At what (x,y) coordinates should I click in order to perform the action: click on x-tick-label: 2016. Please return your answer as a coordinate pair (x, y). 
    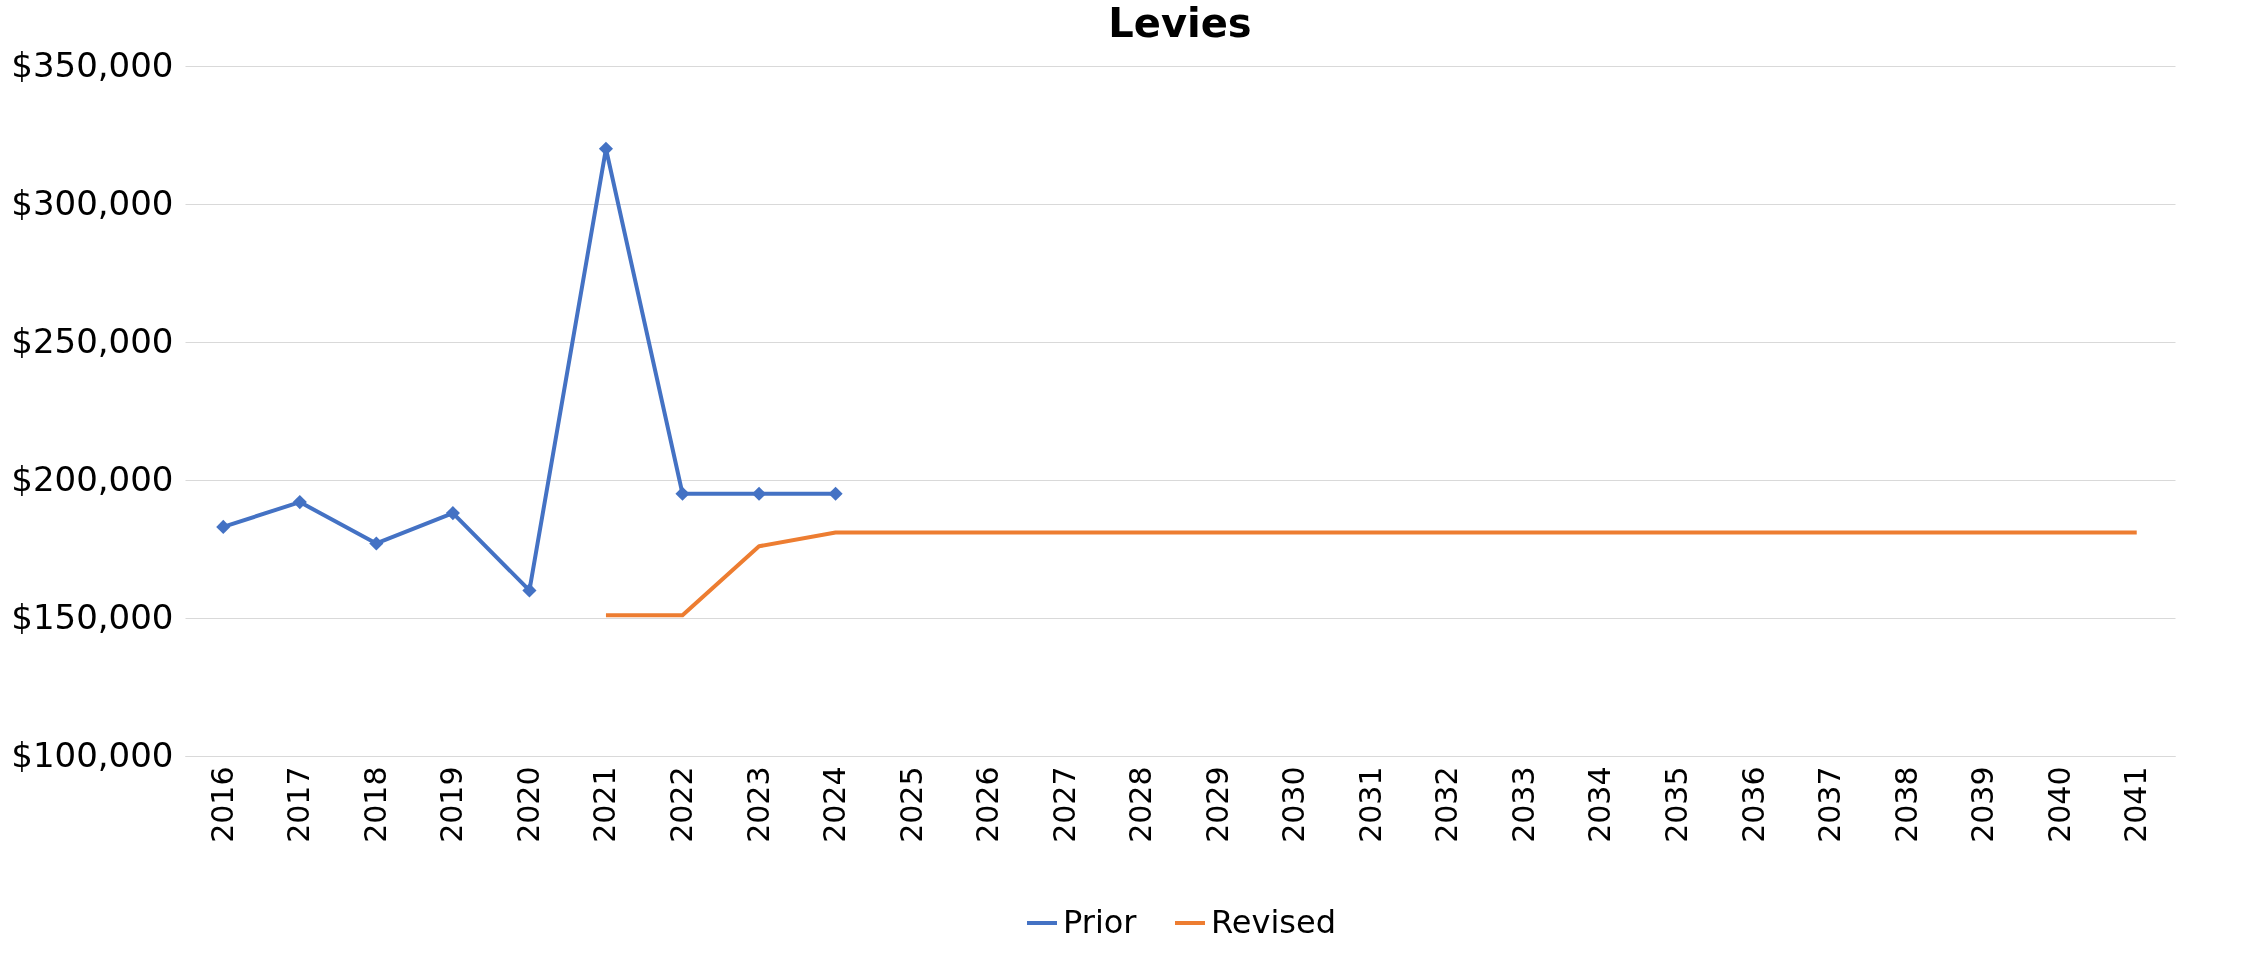
    Looking at the image, I should click on (222, 804).